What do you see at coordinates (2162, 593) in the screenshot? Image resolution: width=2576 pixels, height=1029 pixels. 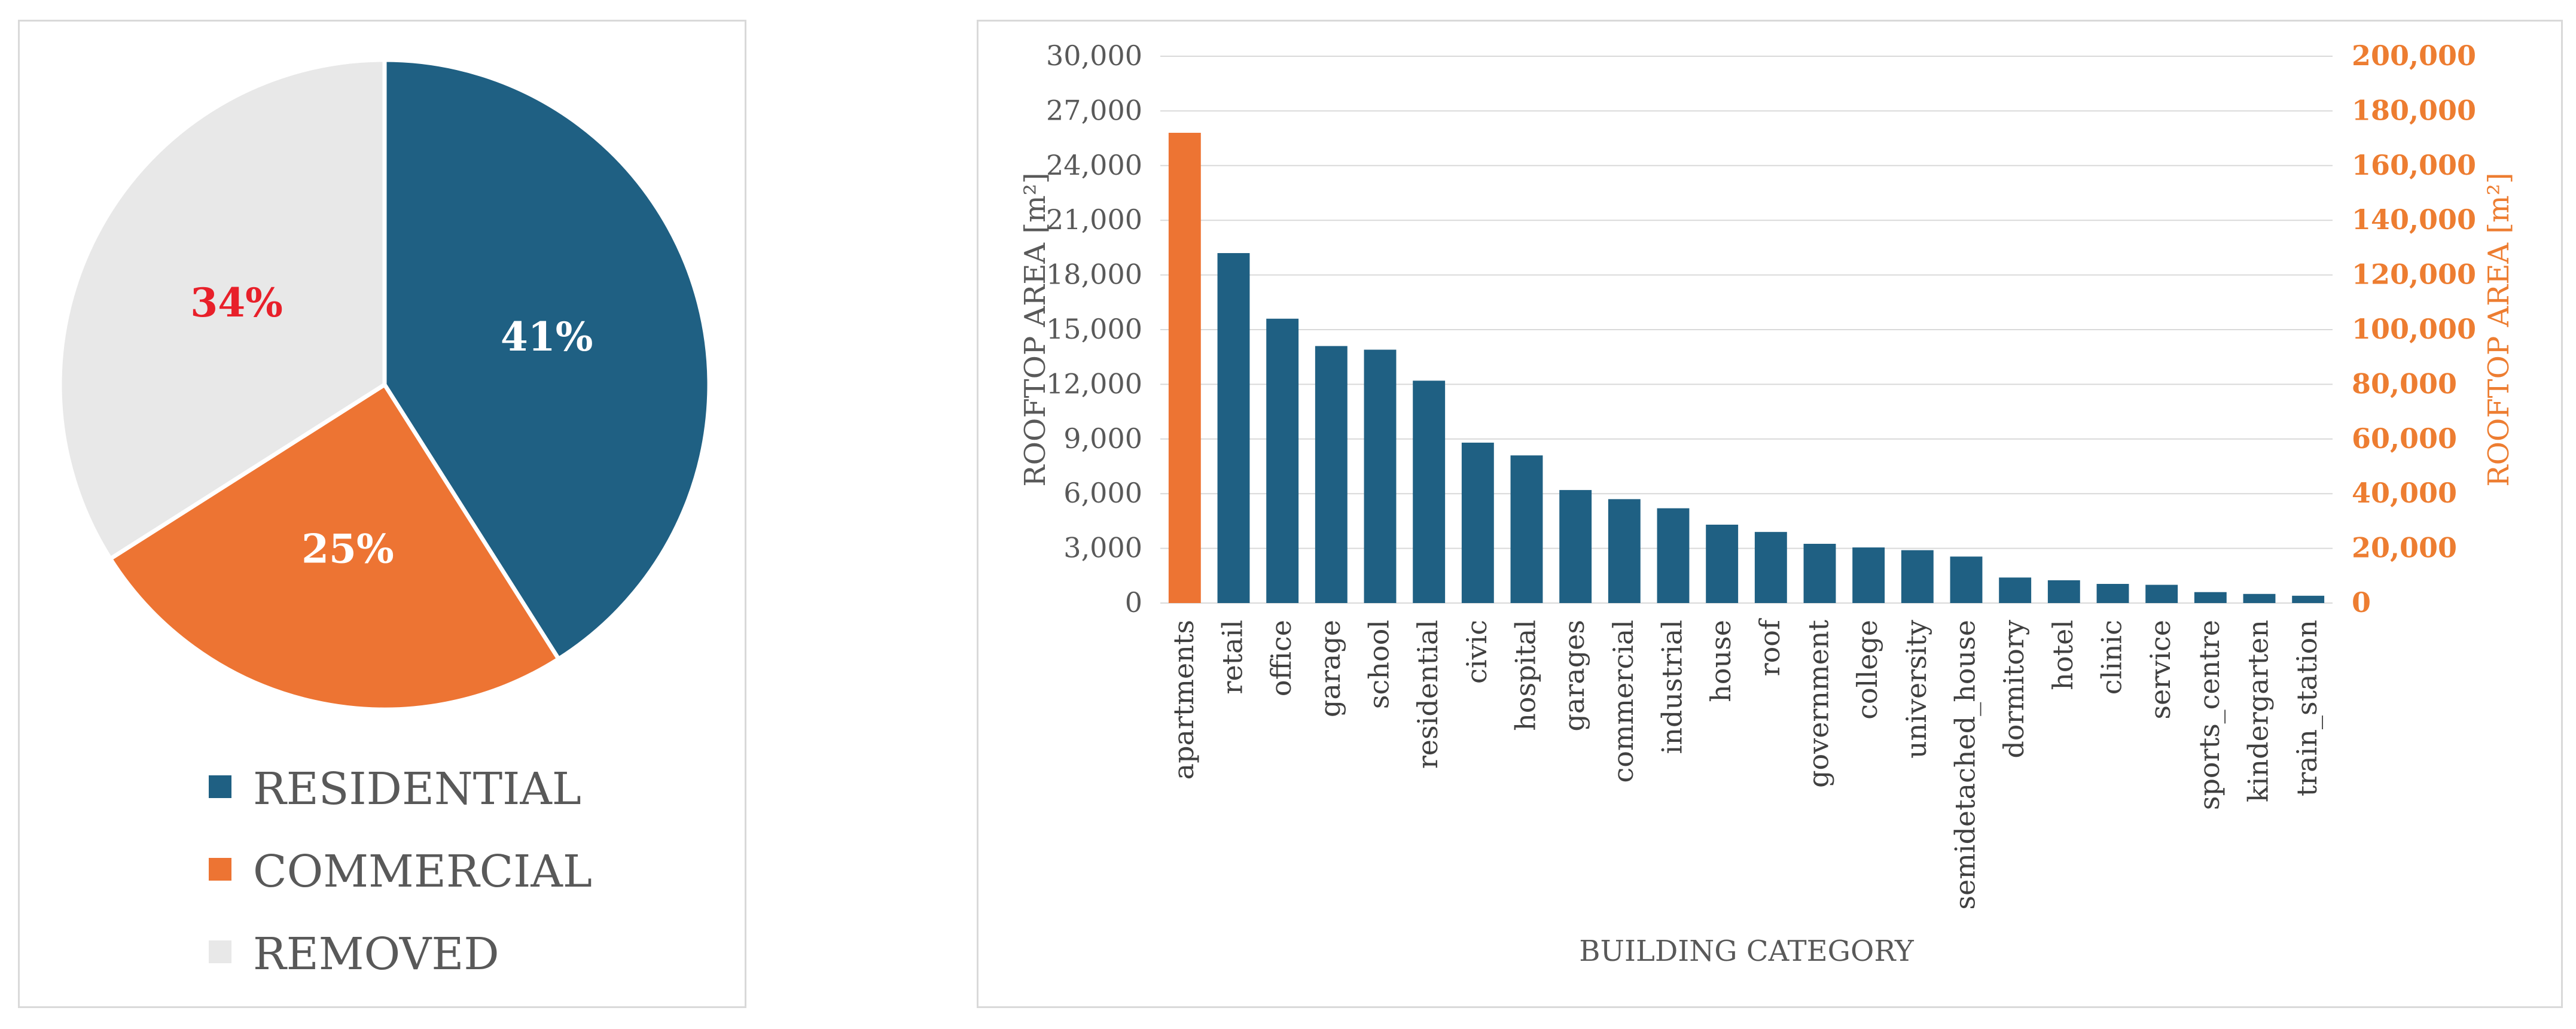 I see `bar-service` at bounding box center [2162, 593].